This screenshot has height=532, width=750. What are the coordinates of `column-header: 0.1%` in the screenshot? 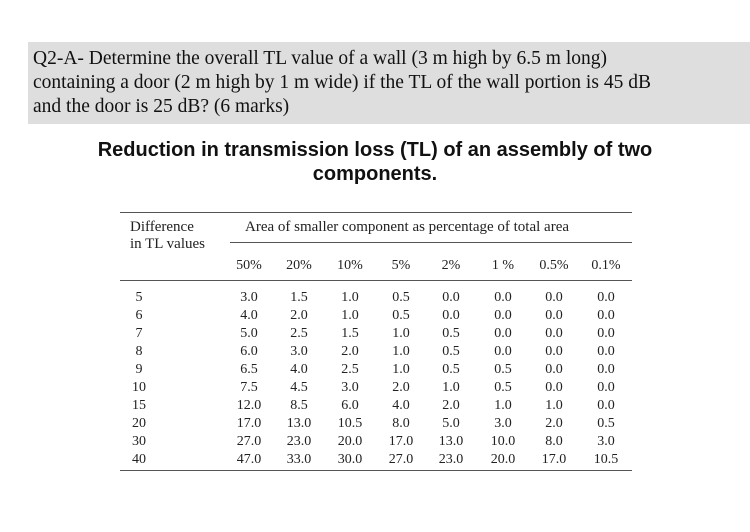 It's located at (606, 265).